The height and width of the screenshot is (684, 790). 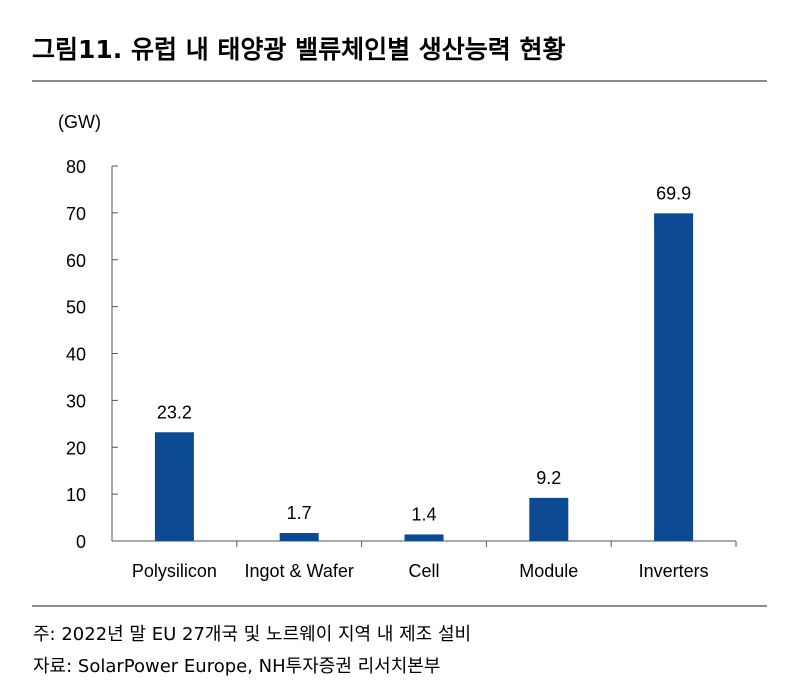 What do you see at coordinates (174, 571) in the screenshot?
I see `x-category-label: Polysilicon` at bounding box center [174, 571].